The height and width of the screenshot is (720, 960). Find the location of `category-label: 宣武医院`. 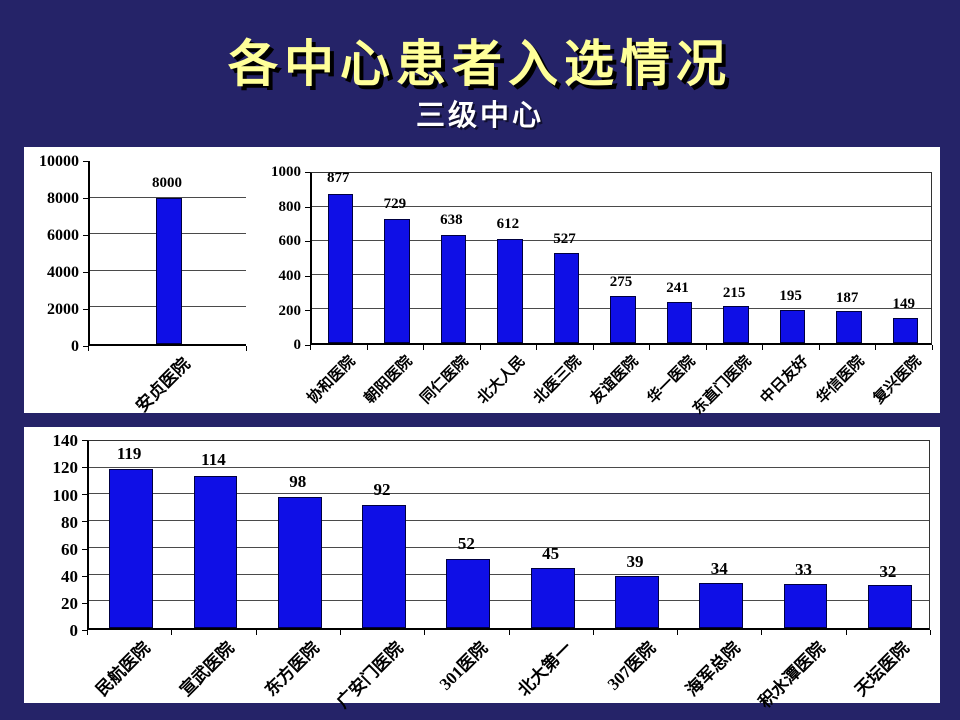

category-label: 宣武医院 is located at coordinates (207, 669).